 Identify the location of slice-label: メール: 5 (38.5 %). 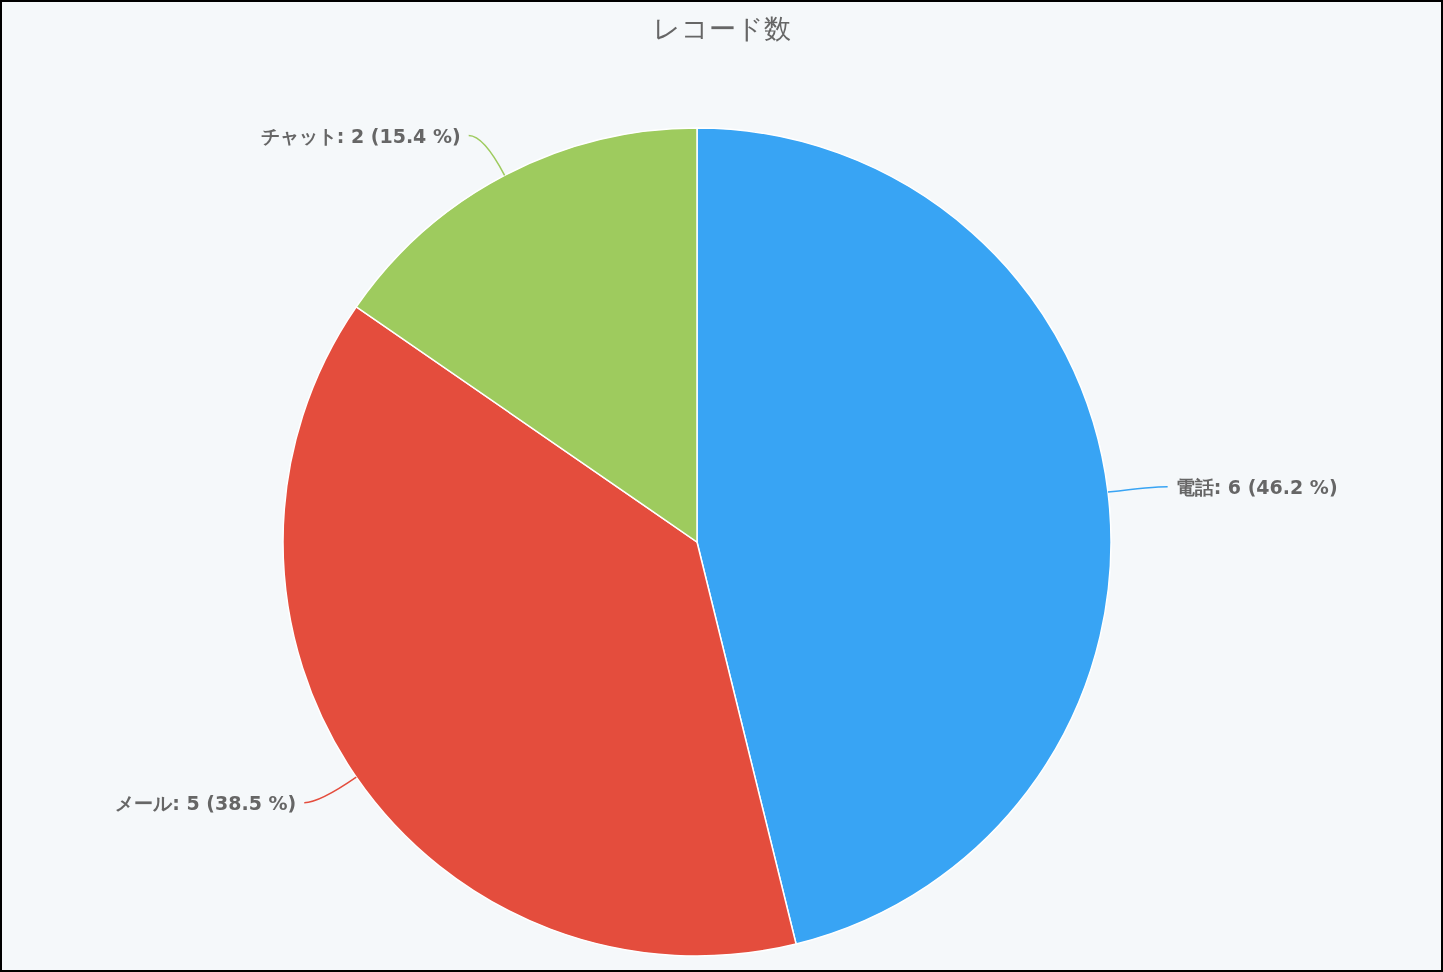
(206, 802).